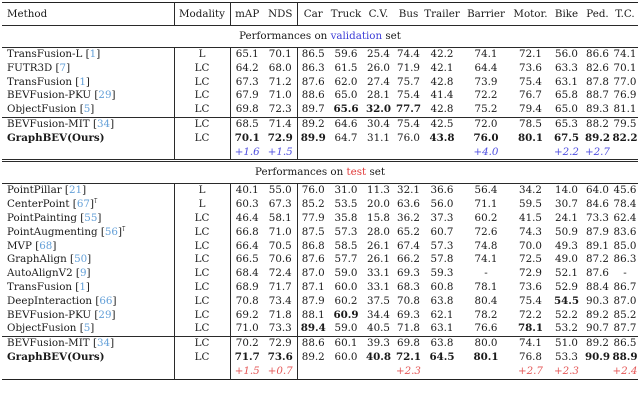 Image resolution: width=640 pixels, height=410 pixels. Describe the element at coordinates (49, 259) in the screenshot. I see `method-cell: GraphAlign [50]` at that location.